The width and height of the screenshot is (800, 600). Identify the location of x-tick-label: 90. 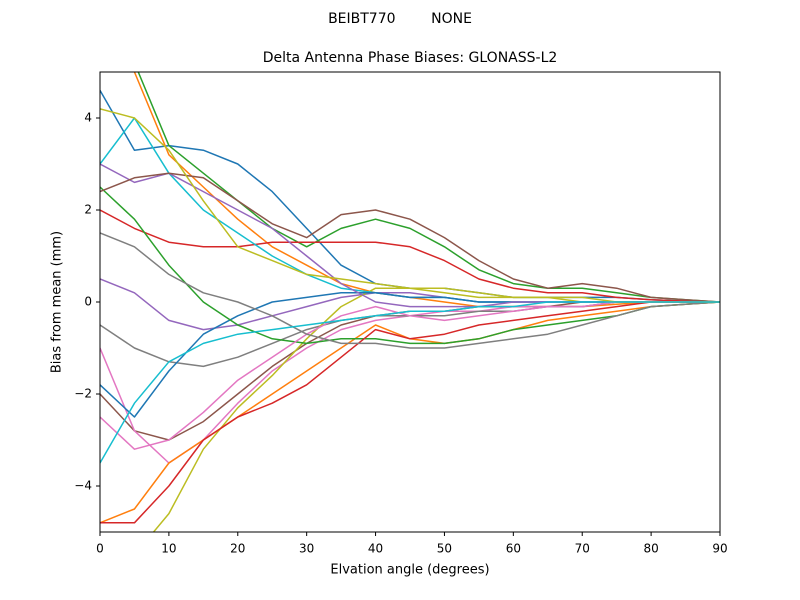
(719, 549).